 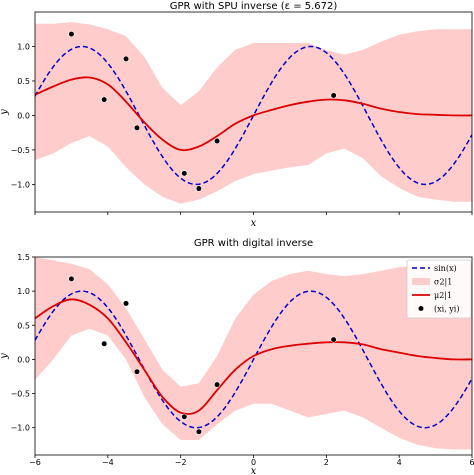 I want to click on x-tick-label: 4, so click(x=399, y=462).